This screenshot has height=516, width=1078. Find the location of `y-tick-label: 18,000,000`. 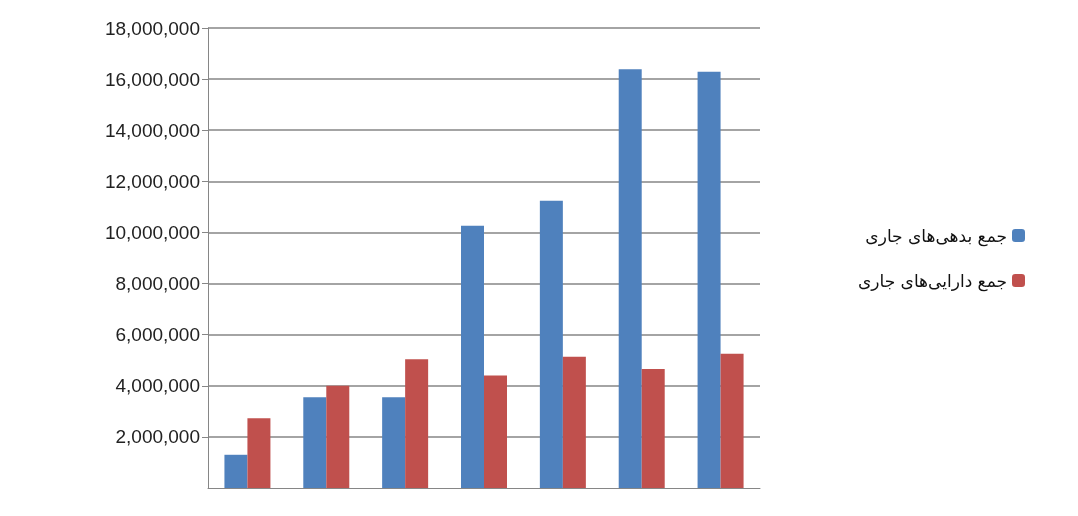

y-tick-label: 18,000,000 is located at coordinates (152, 28).